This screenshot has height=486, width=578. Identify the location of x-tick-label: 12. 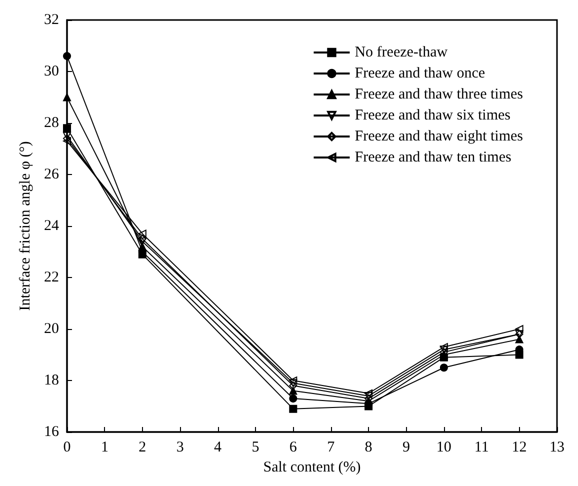
(519, 448).